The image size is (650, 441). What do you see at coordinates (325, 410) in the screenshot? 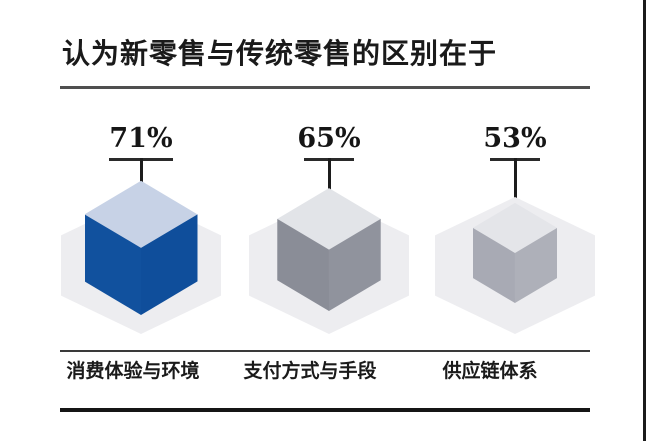
I see `footer-rule-bottom` at bounding box center [325, 410].